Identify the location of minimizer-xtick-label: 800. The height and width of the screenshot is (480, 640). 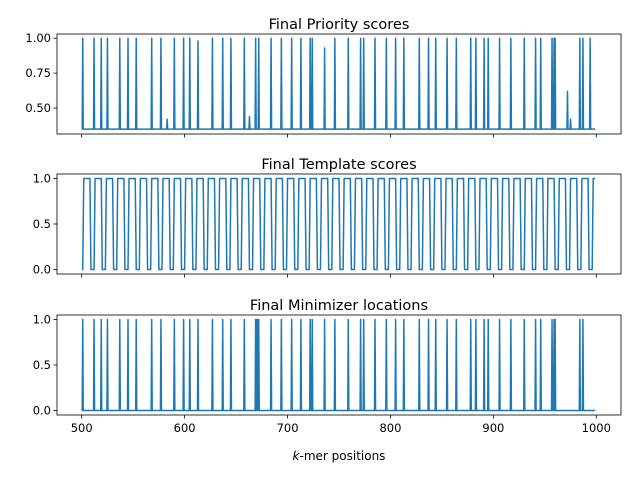
(390, 428).